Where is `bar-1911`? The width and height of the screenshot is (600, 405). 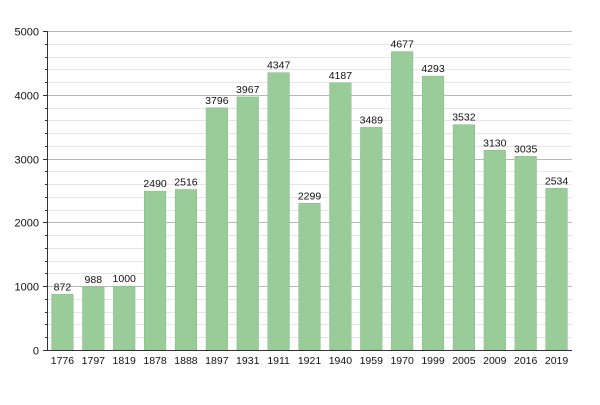 bar-1911 is located at coordinates (278, 211).